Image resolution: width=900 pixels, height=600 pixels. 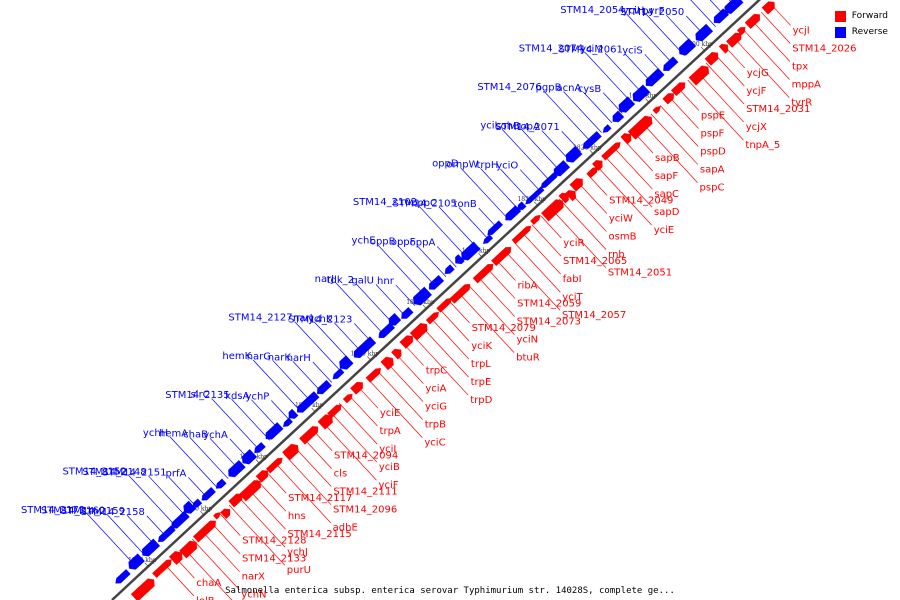 What do you see at coordinates (176, 473) in the screenshot?
I see `reverse-gene-label: prfA` at bounding box center [176, 473].